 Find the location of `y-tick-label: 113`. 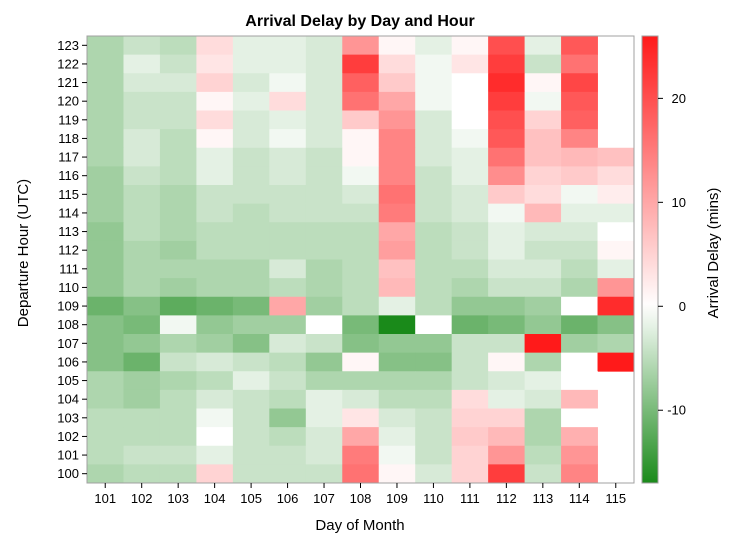

y-tick-label: 113 is located at coordinates (68, 231).